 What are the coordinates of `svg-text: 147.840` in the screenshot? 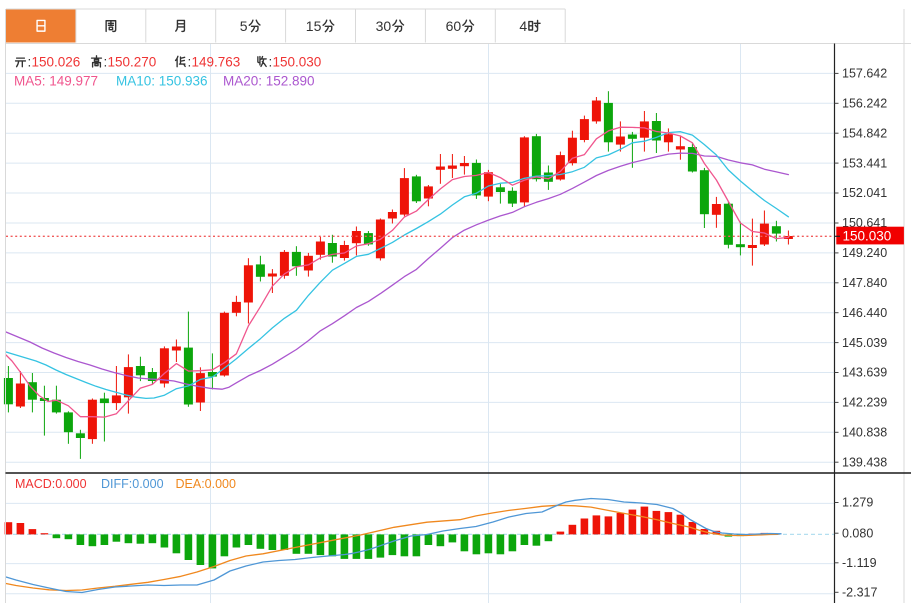 It's located at (864, 283).